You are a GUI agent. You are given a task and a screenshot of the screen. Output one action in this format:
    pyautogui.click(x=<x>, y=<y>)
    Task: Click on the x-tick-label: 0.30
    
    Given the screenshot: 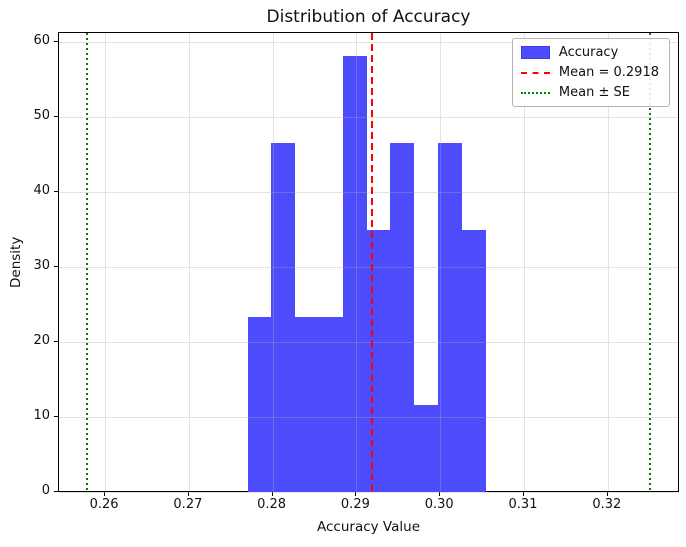 What is the action you would take?
    pyautogui.click(x=439, y=504)
    